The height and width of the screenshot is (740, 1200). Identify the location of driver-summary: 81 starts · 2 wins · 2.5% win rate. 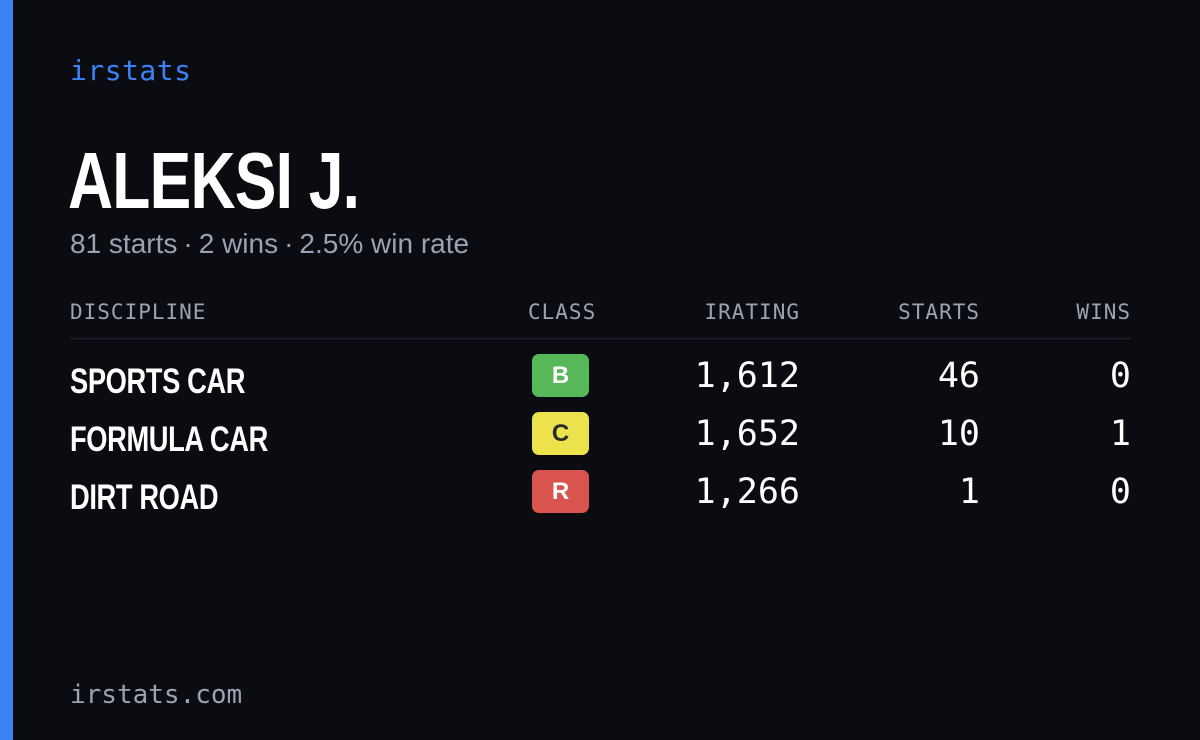
(269, 244).